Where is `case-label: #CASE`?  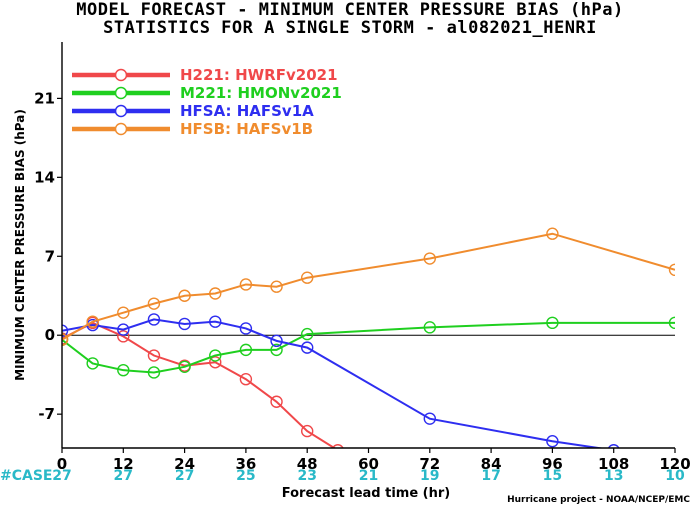
case-label: #CASE is located at coordinates (26, 476).